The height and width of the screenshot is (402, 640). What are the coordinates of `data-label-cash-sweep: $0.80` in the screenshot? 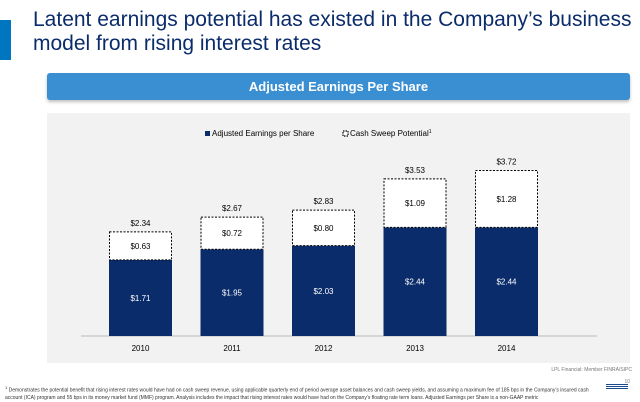 It's located at (323, 228).